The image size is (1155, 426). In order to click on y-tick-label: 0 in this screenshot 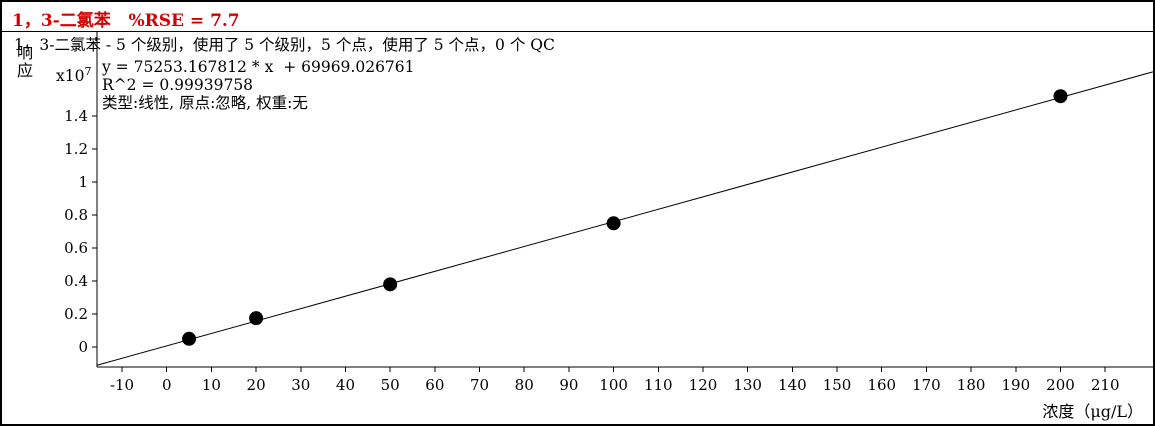, I will do `click(83, 347)`.